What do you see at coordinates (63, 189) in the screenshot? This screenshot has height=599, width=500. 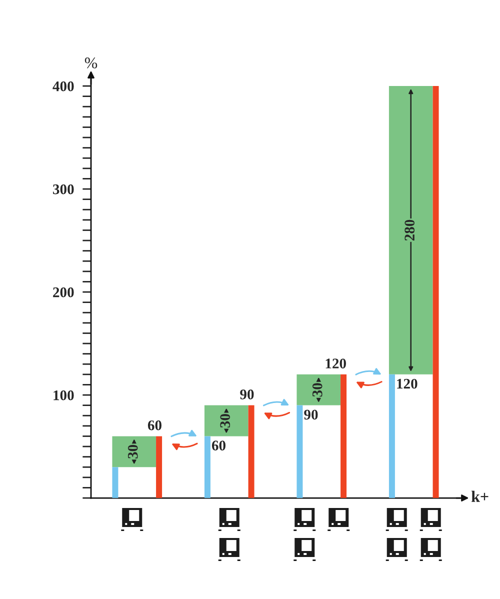 I see `y-tick-label: 300` at bounding box center [63, 189].